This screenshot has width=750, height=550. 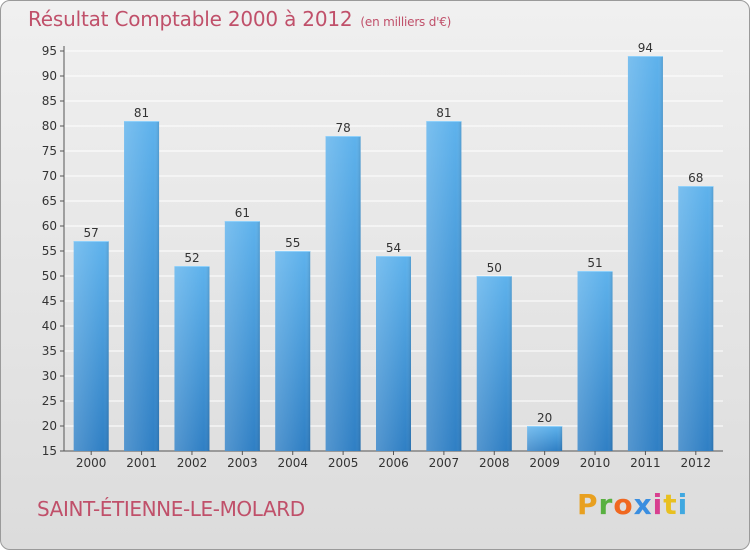 I want to click on proxiti-logo-text: Proxiti, so click(x=632, y=504).